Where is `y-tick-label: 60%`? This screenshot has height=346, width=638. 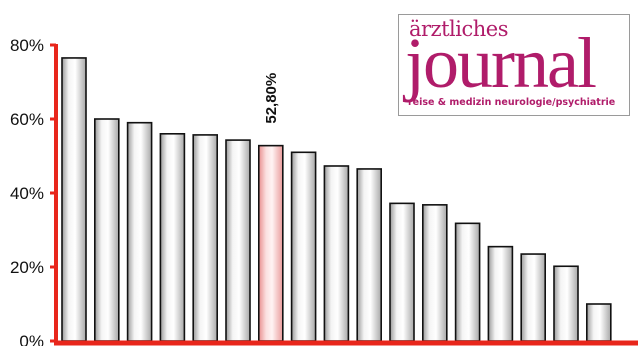
y-tick-label: 60% is located at coordinates (27, 119).